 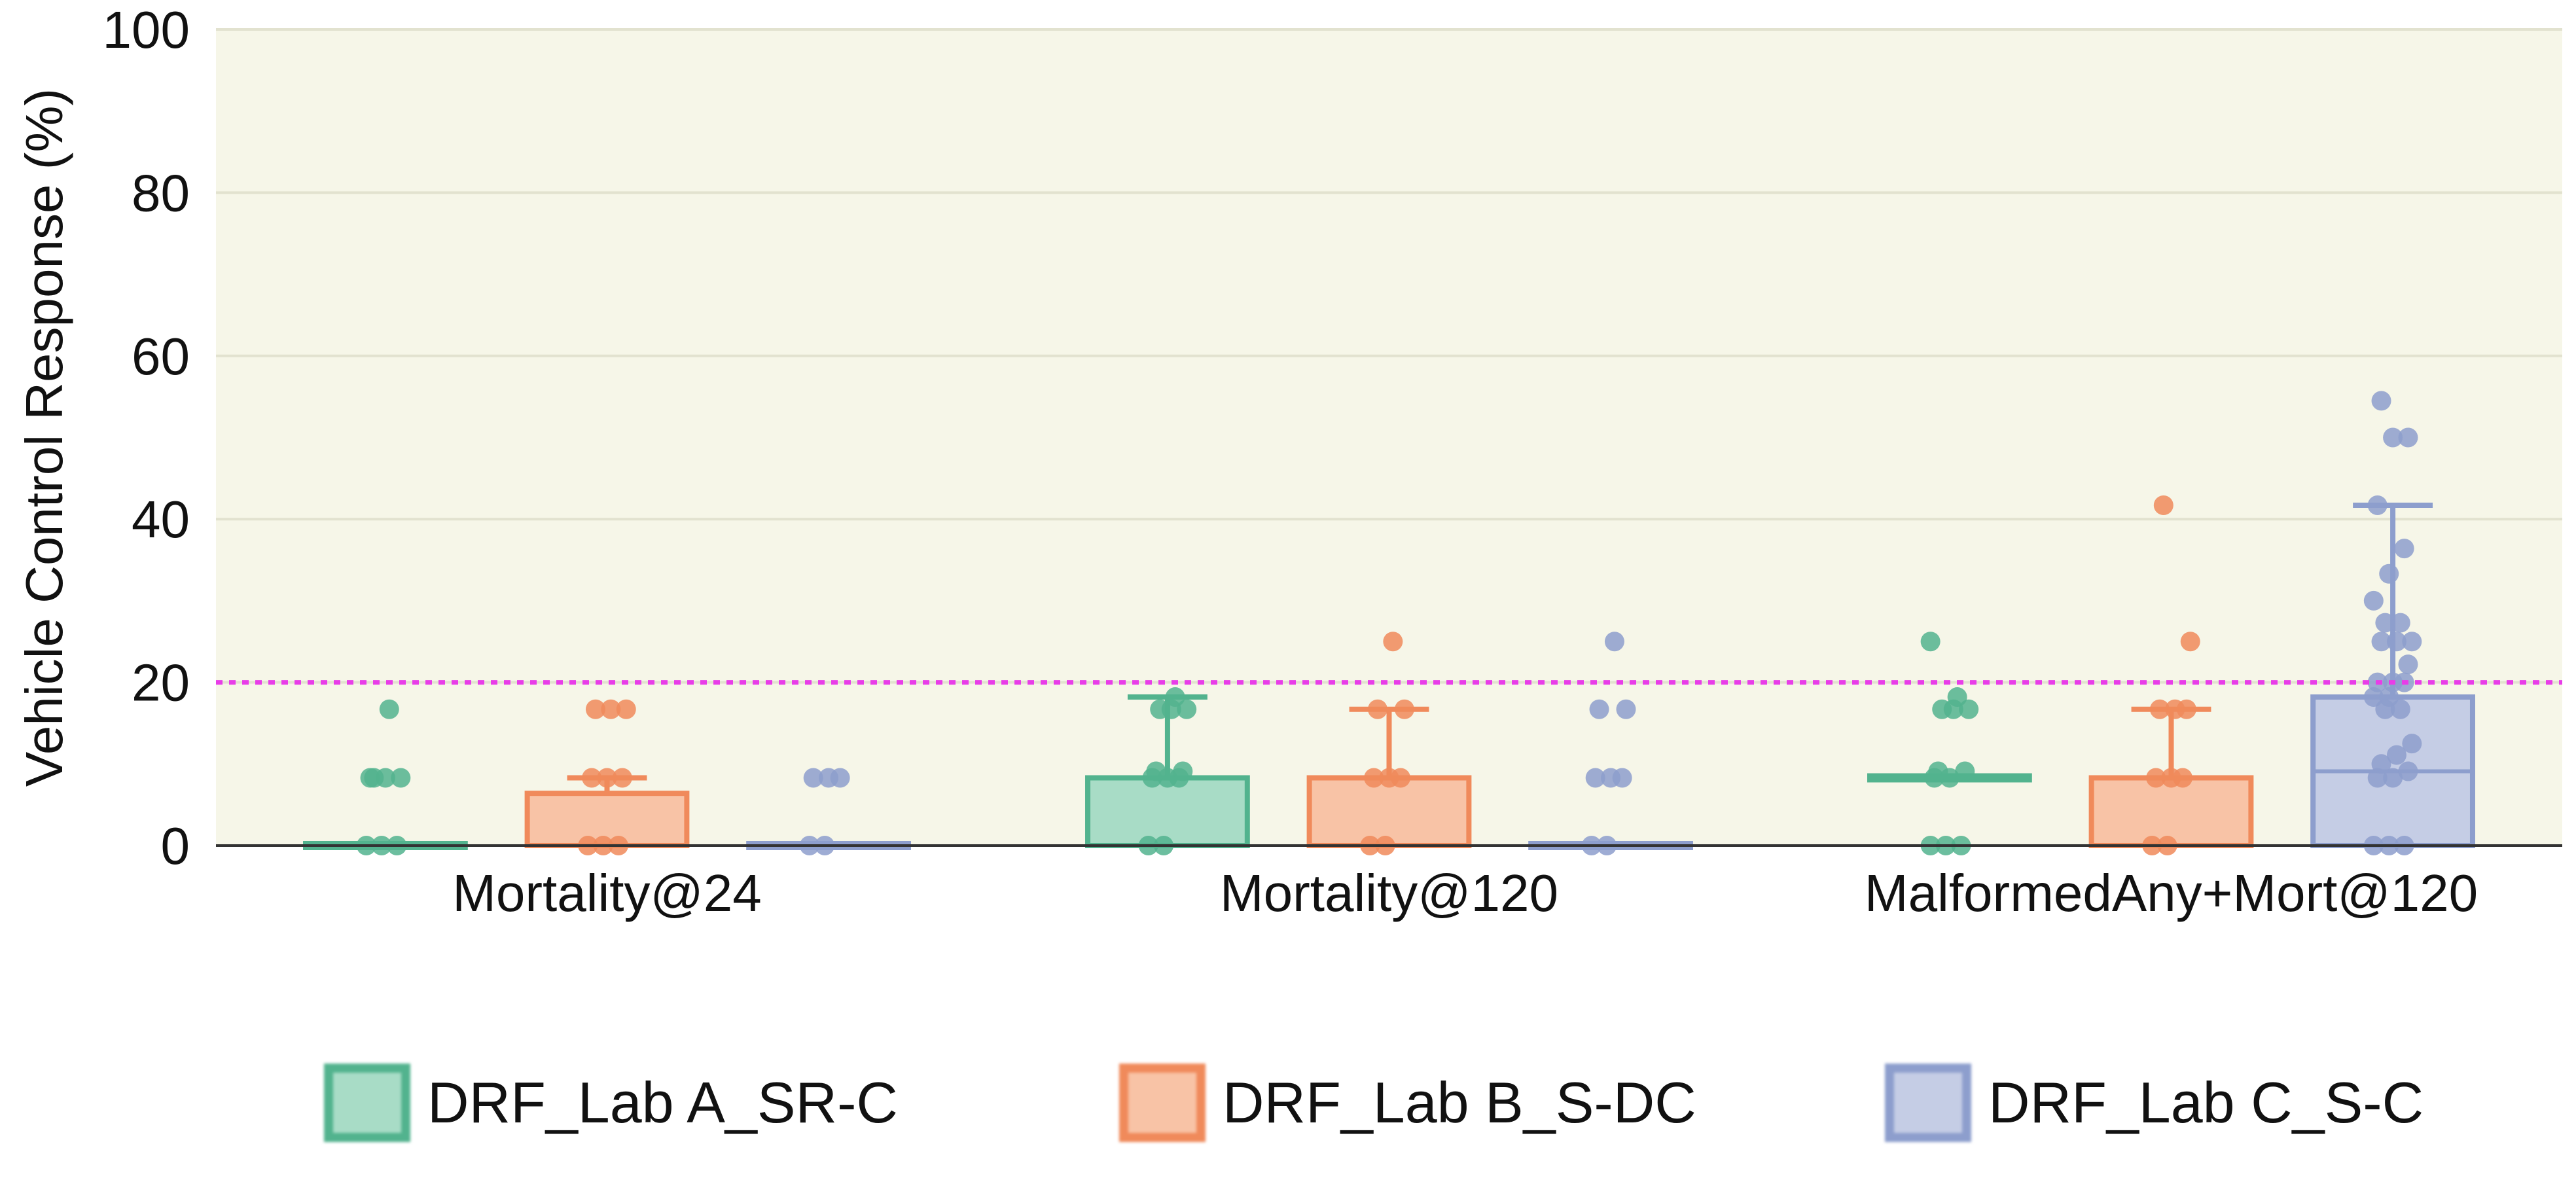 I want to click on legend-item-lab-a: DRF_Lab A_SR-C, so click(x=611, y=1103).